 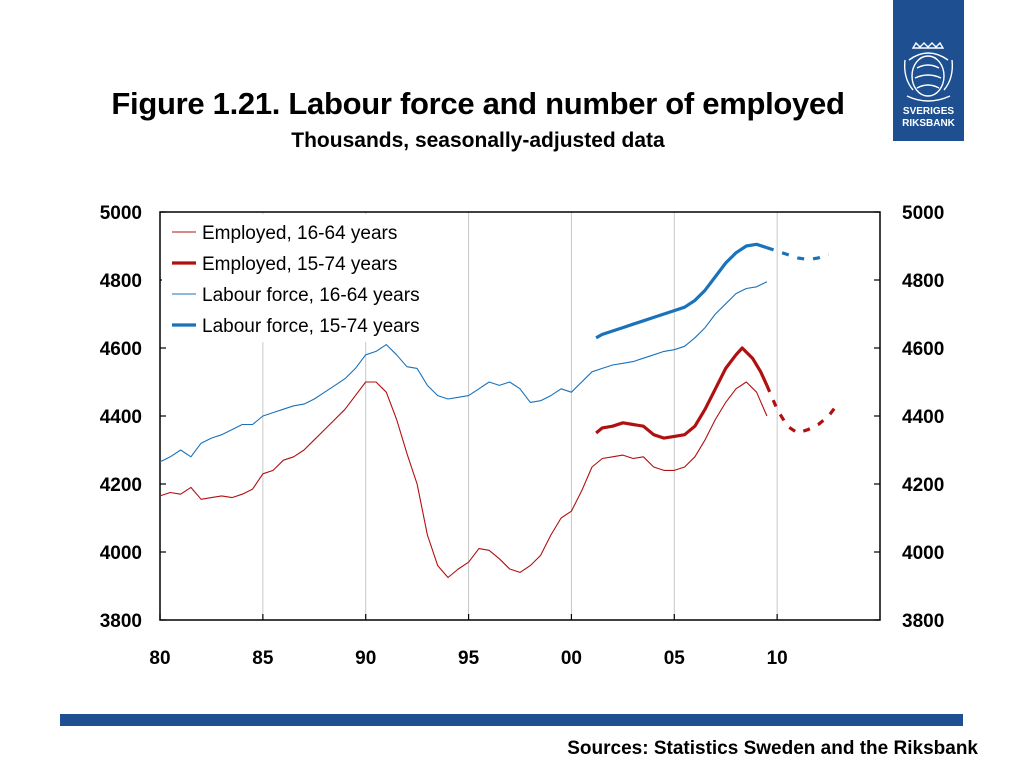 What do you see at coordinates (121, 281) in the screenshot?
I see `y-tick-label-left: 4800` at bounding box center [121, 281].